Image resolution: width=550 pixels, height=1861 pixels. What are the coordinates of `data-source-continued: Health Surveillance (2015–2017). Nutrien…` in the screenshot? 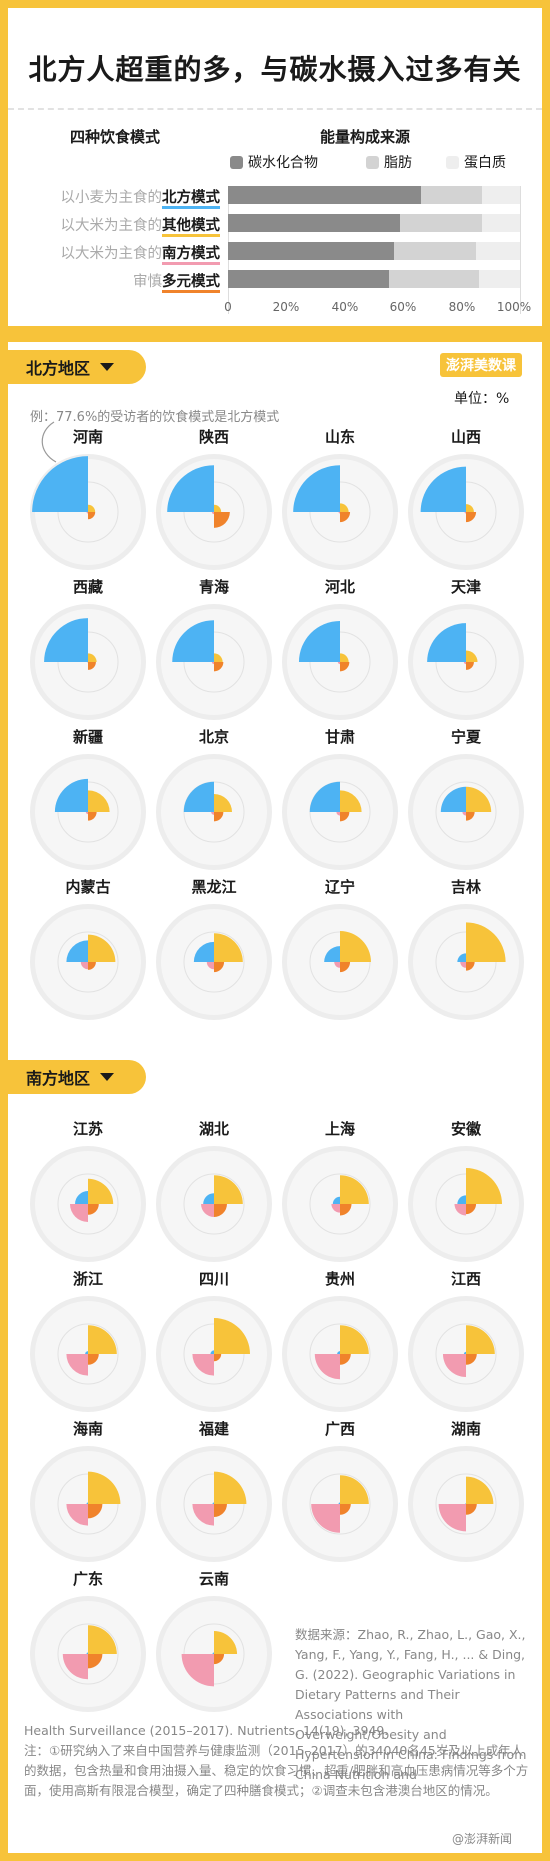 It's located at (206, 1730).